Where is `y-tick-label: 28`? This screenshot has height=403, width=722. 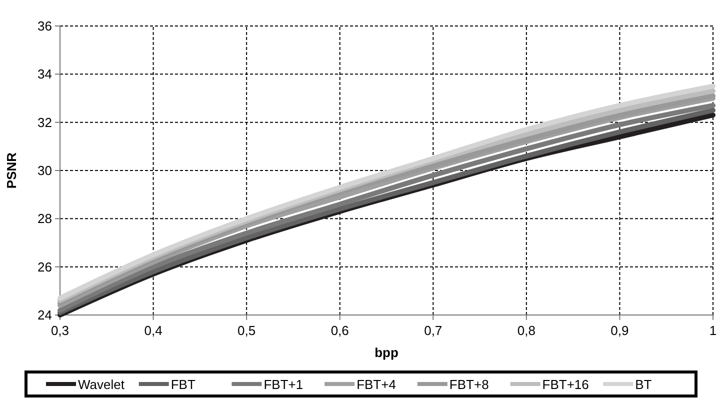 y-tick-label: 28 is located at coordinates (45, 218).